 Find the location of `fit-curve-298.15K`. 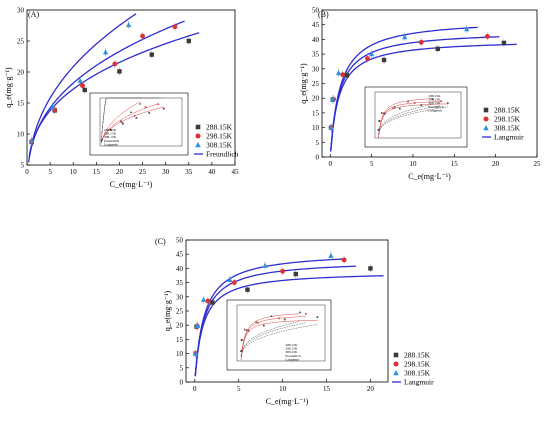

fit-curve-298.15K is located at coordinates (106, 89).